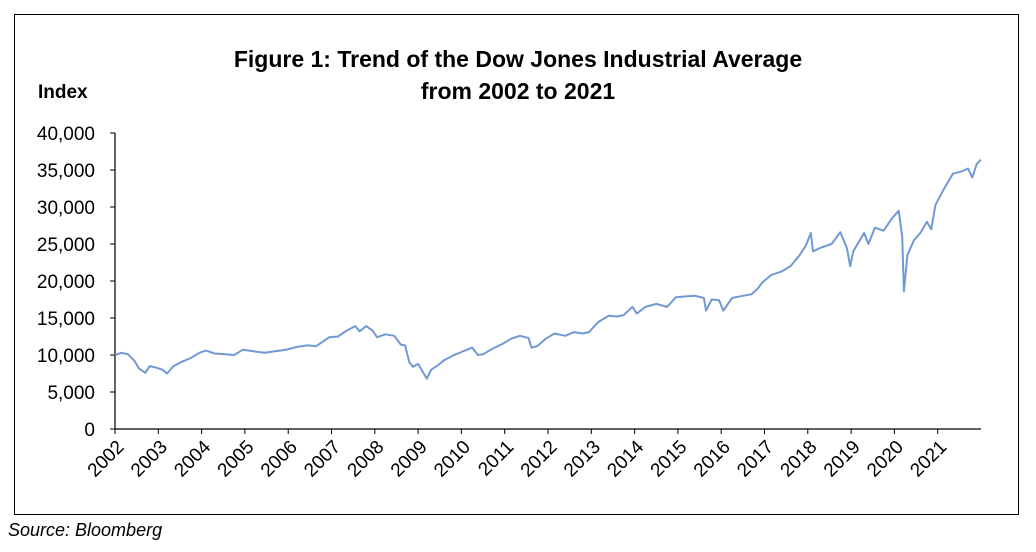  I want to click on y-tick-label: 0, so click(89, 430).